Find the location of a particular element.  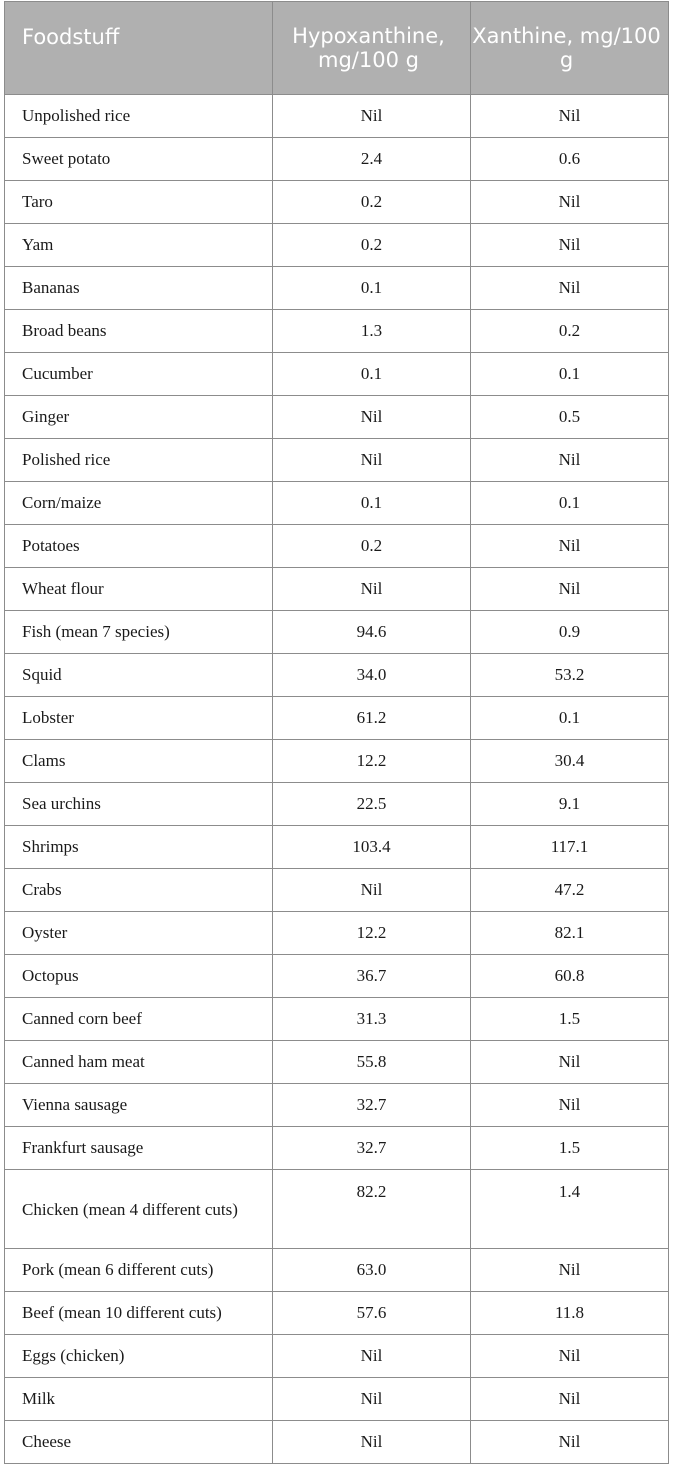

foodstuff-cell: Lobster is located at coordinates (138, 718).